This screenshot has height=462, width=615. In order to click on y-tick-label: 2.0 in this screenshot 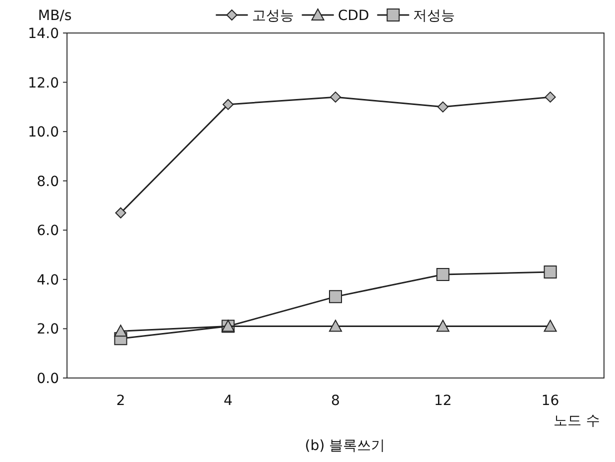, I will do `click(47, 330)`.